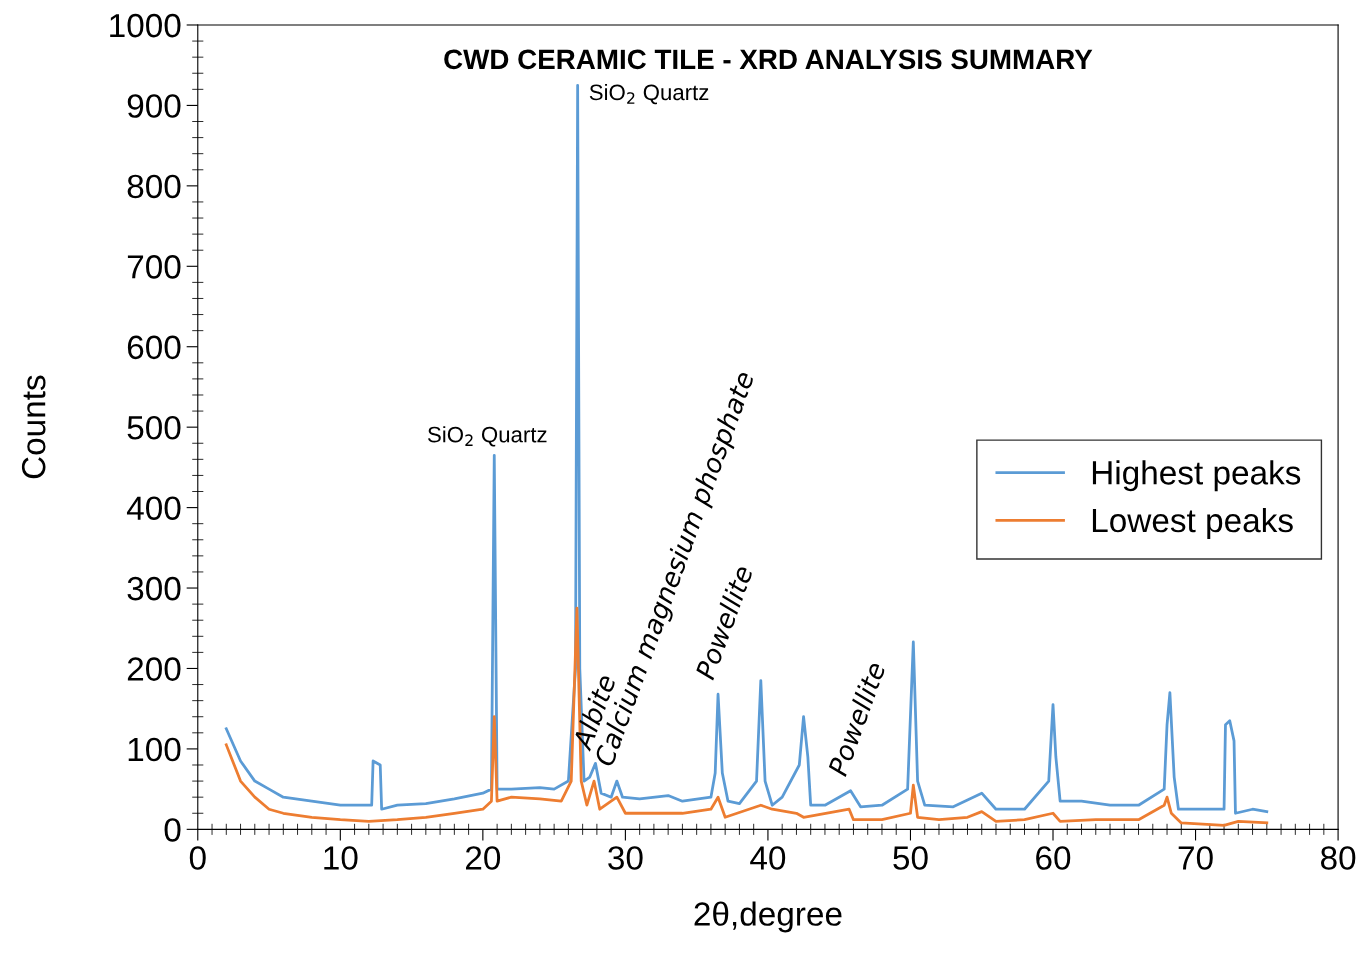 The image size is (1364, 961). I want to click on y-tick-label: 600, so click(154, 347).